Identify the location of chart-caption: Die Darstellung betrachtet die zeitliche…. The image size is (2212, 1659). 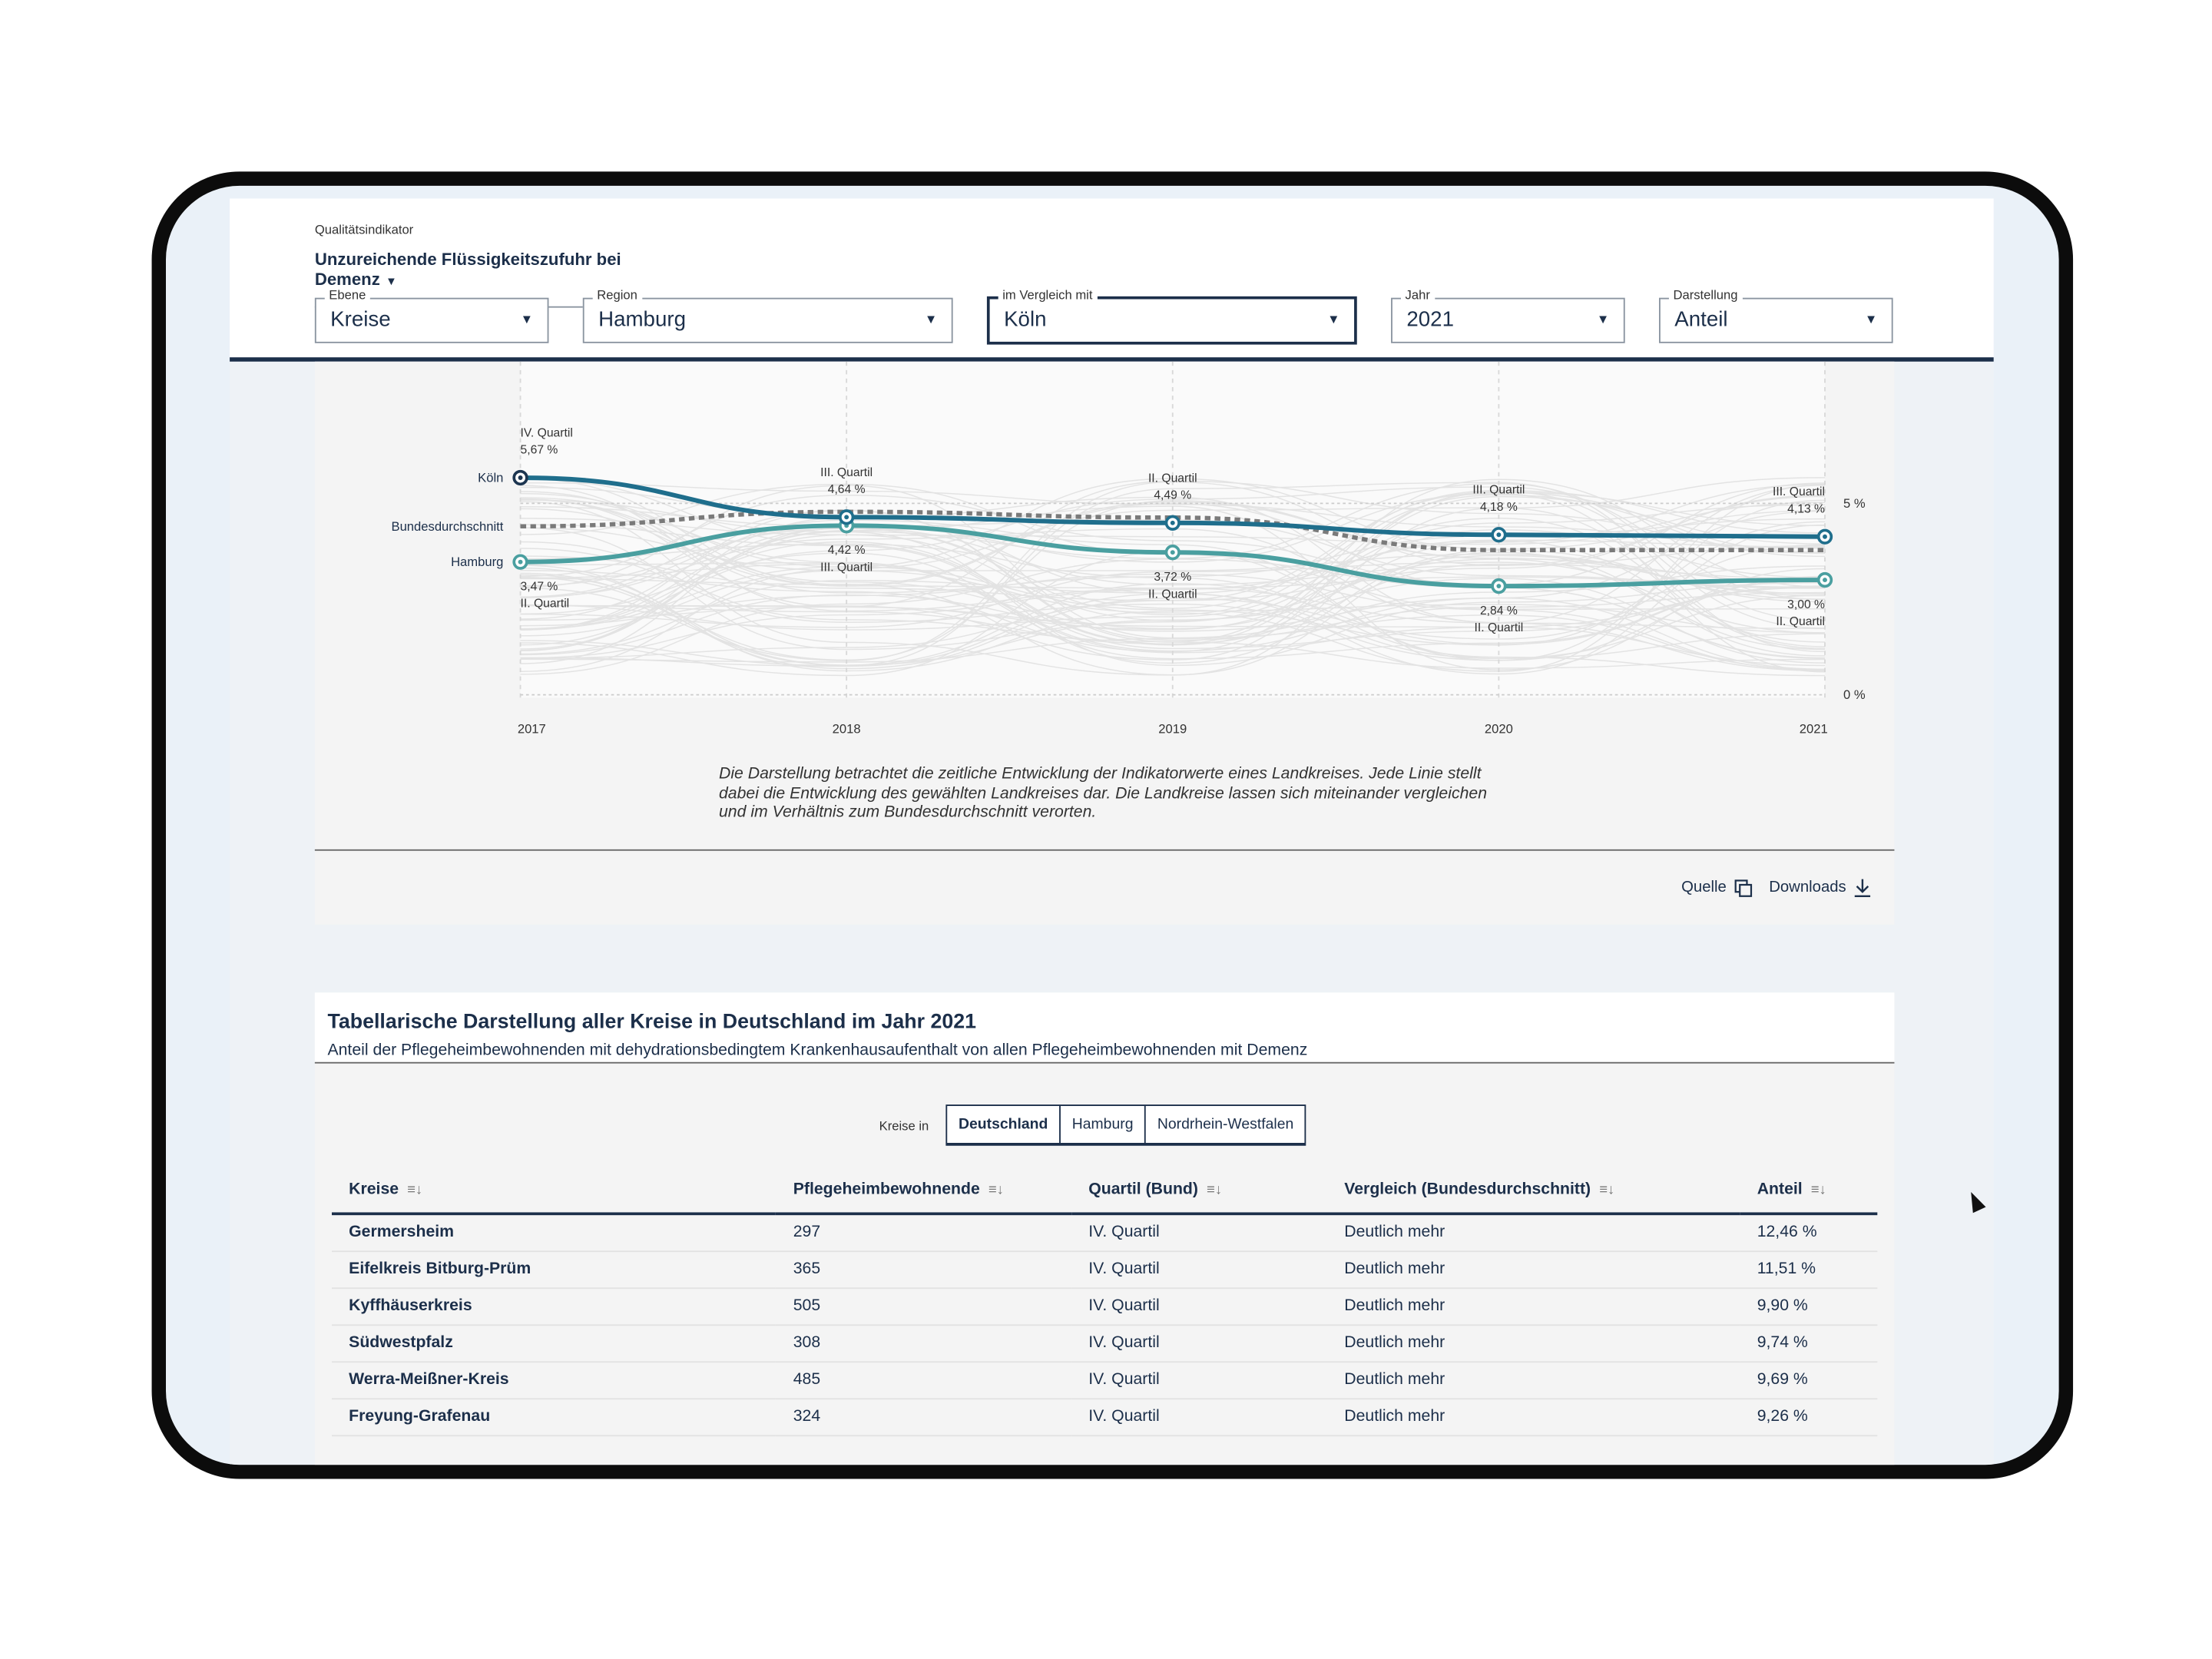
(1103, 793).